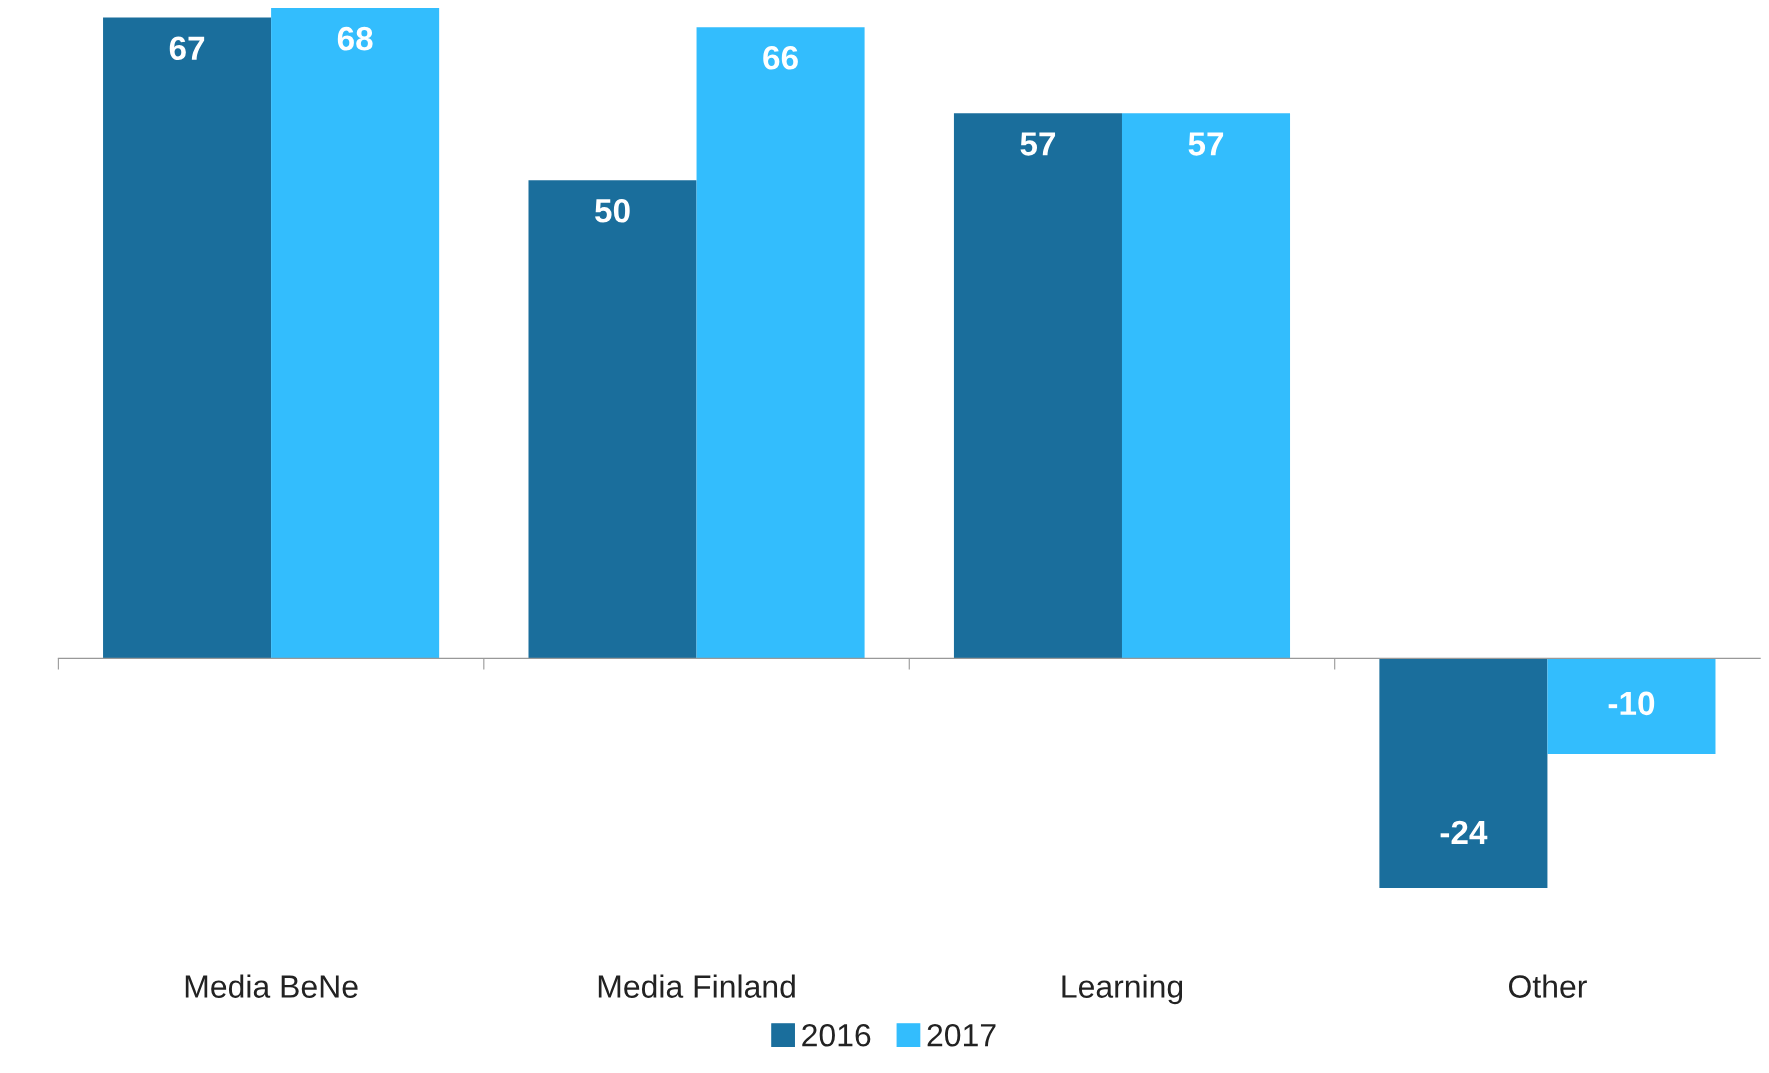  I want to click on x-tick-label: Learning, so click(1122, 989).